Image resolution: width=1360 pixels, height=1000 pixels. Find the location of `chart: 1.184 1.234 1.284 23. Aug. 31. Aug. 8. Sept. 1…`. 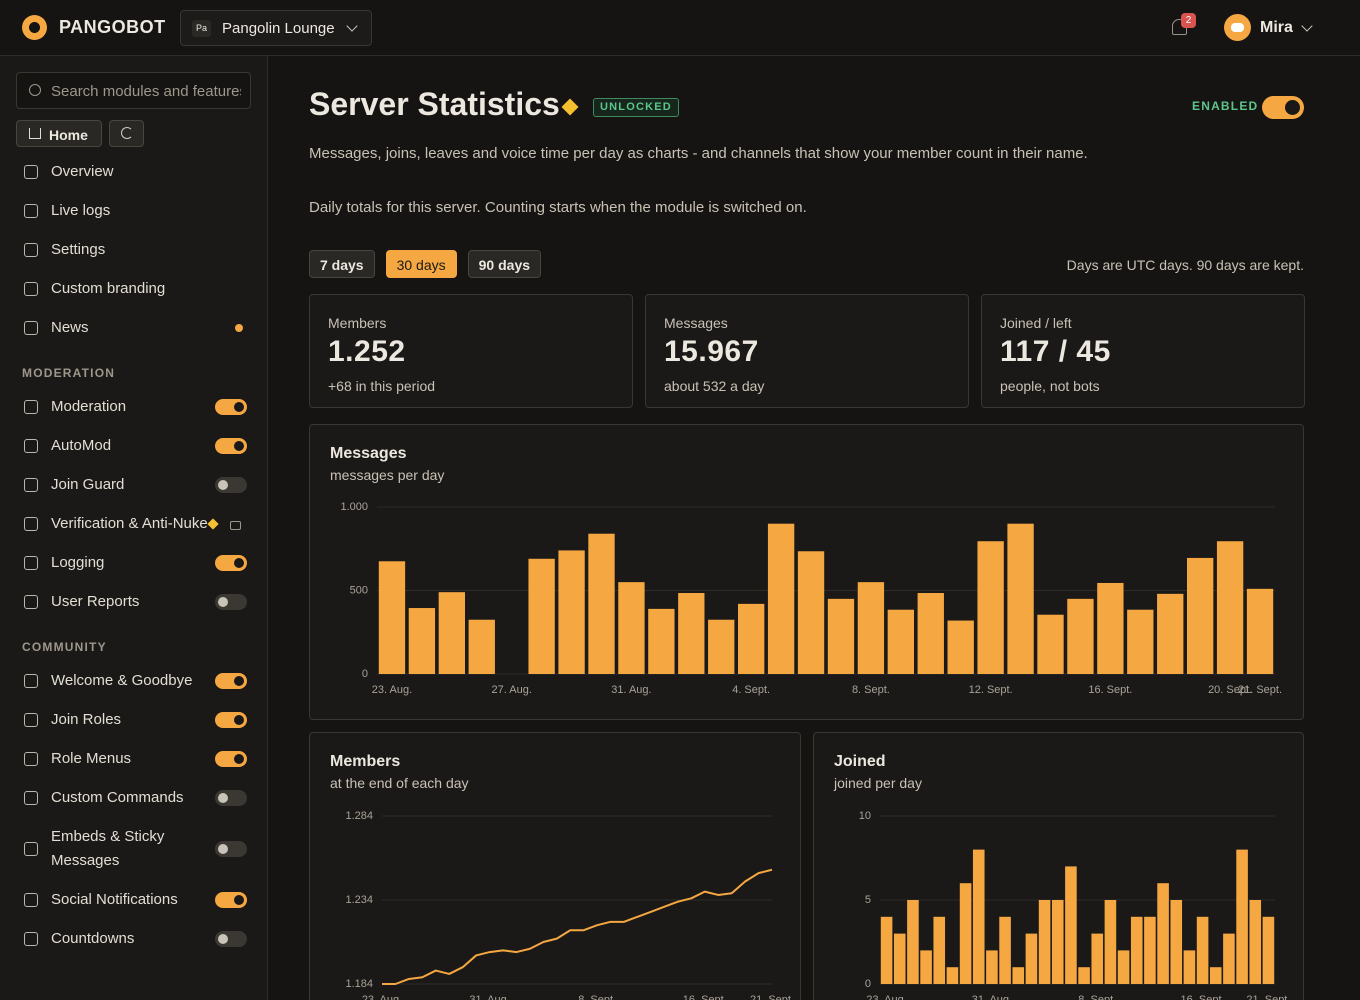

chart: 1.184 1.234 1.284 23. Aug. 31. Aug. 8. Sept. 1… is located at coordinates (569, 905).